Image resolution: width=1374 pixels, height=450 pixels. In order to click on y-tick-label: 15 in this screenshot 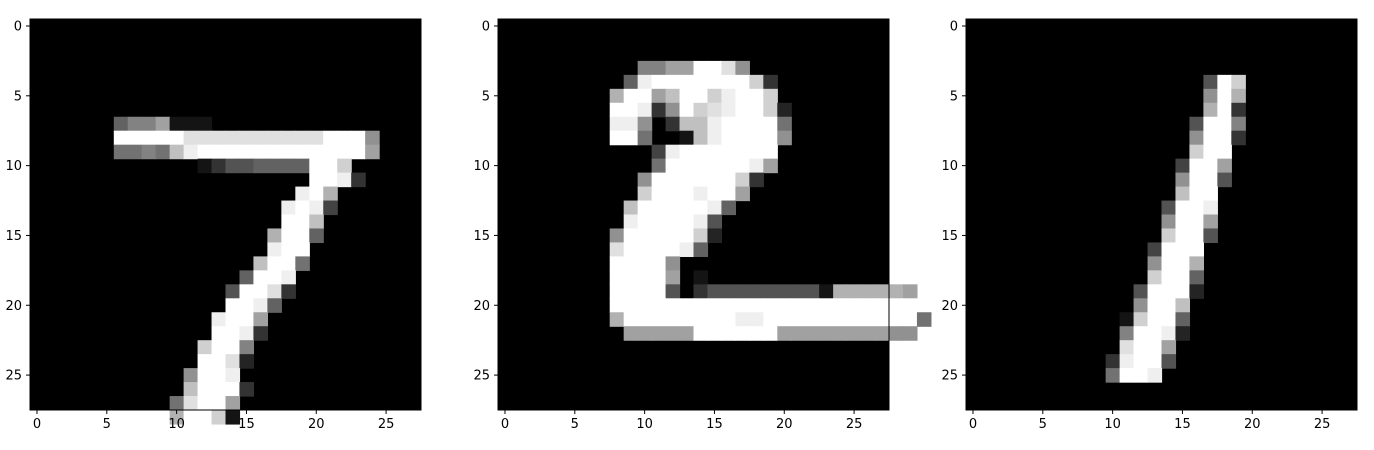, I will do `click(481, 236)`.